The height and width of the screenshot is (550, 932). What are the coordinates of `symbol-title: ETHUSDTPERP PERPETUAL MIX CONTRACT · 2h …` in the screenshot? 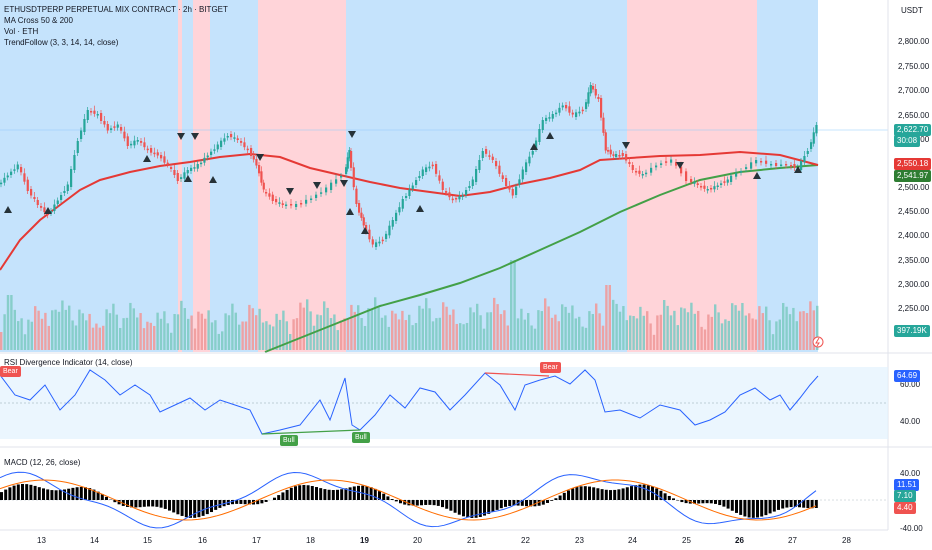 It's located at (116, 9).